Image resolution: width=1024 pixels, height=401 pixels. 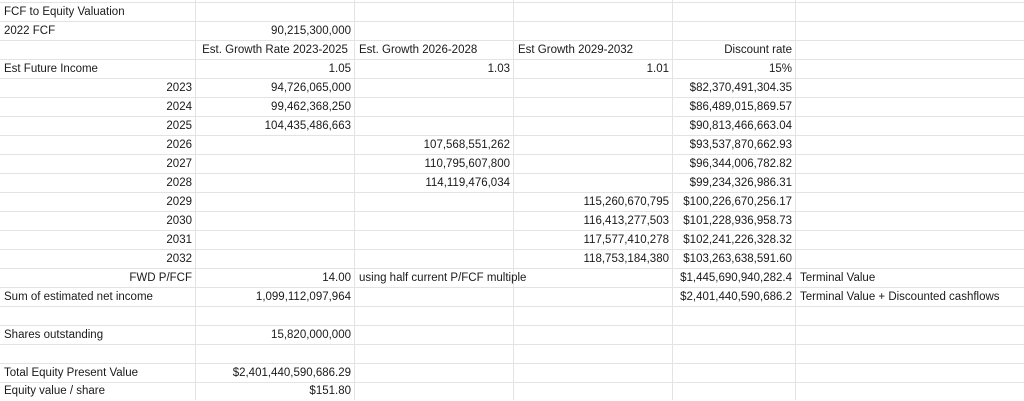 What do you see at coordinates (740, 126) in the screenshot?
I see `discounted-cashflow-cell: $90,813,466,663.04` at bounding box center [740, 126].